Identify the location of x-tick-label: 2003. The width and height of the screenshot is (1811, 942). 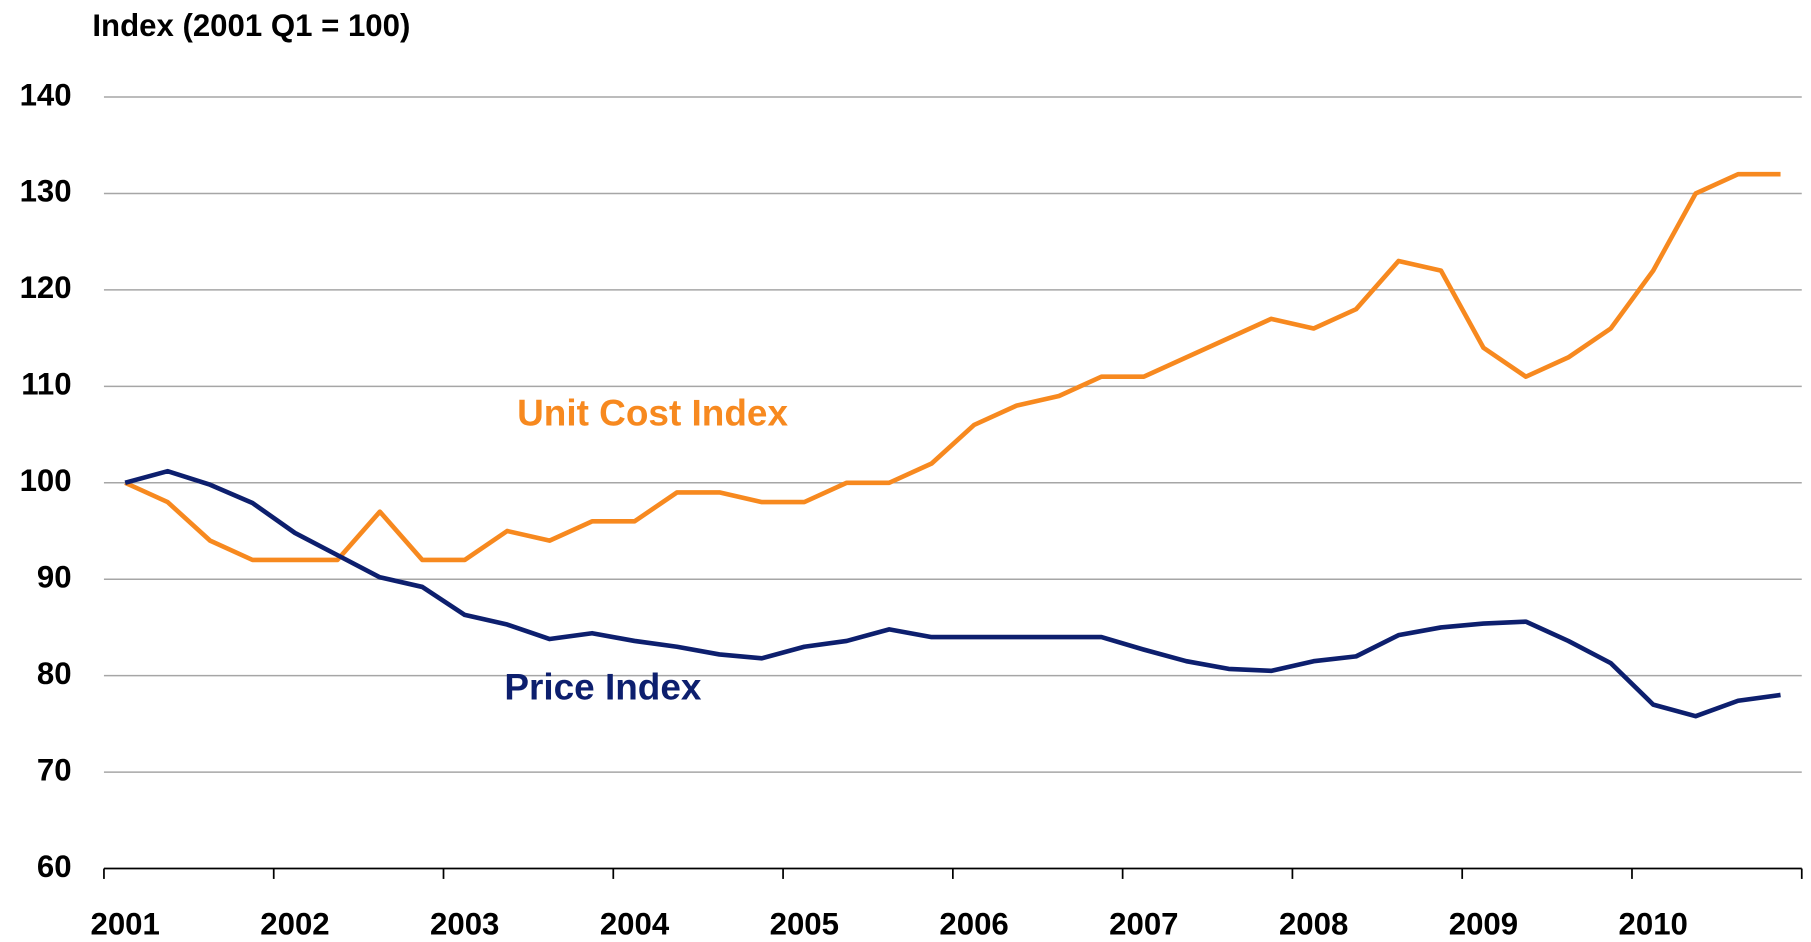
(464, 924).